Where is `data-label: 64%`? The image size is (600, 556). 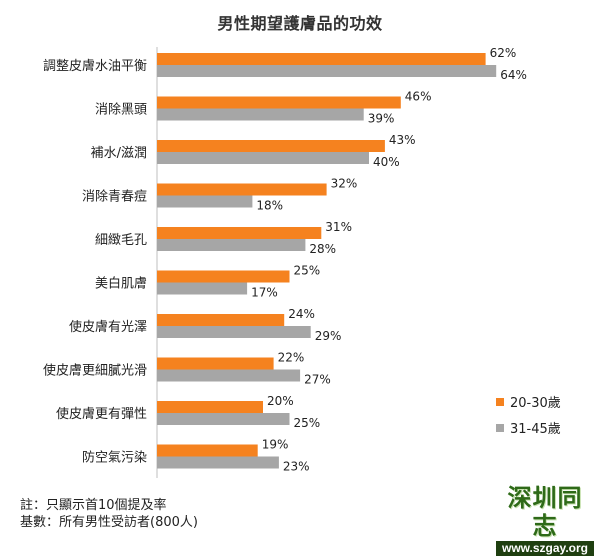
data-label: 64% is located at coordinates (513, 75).